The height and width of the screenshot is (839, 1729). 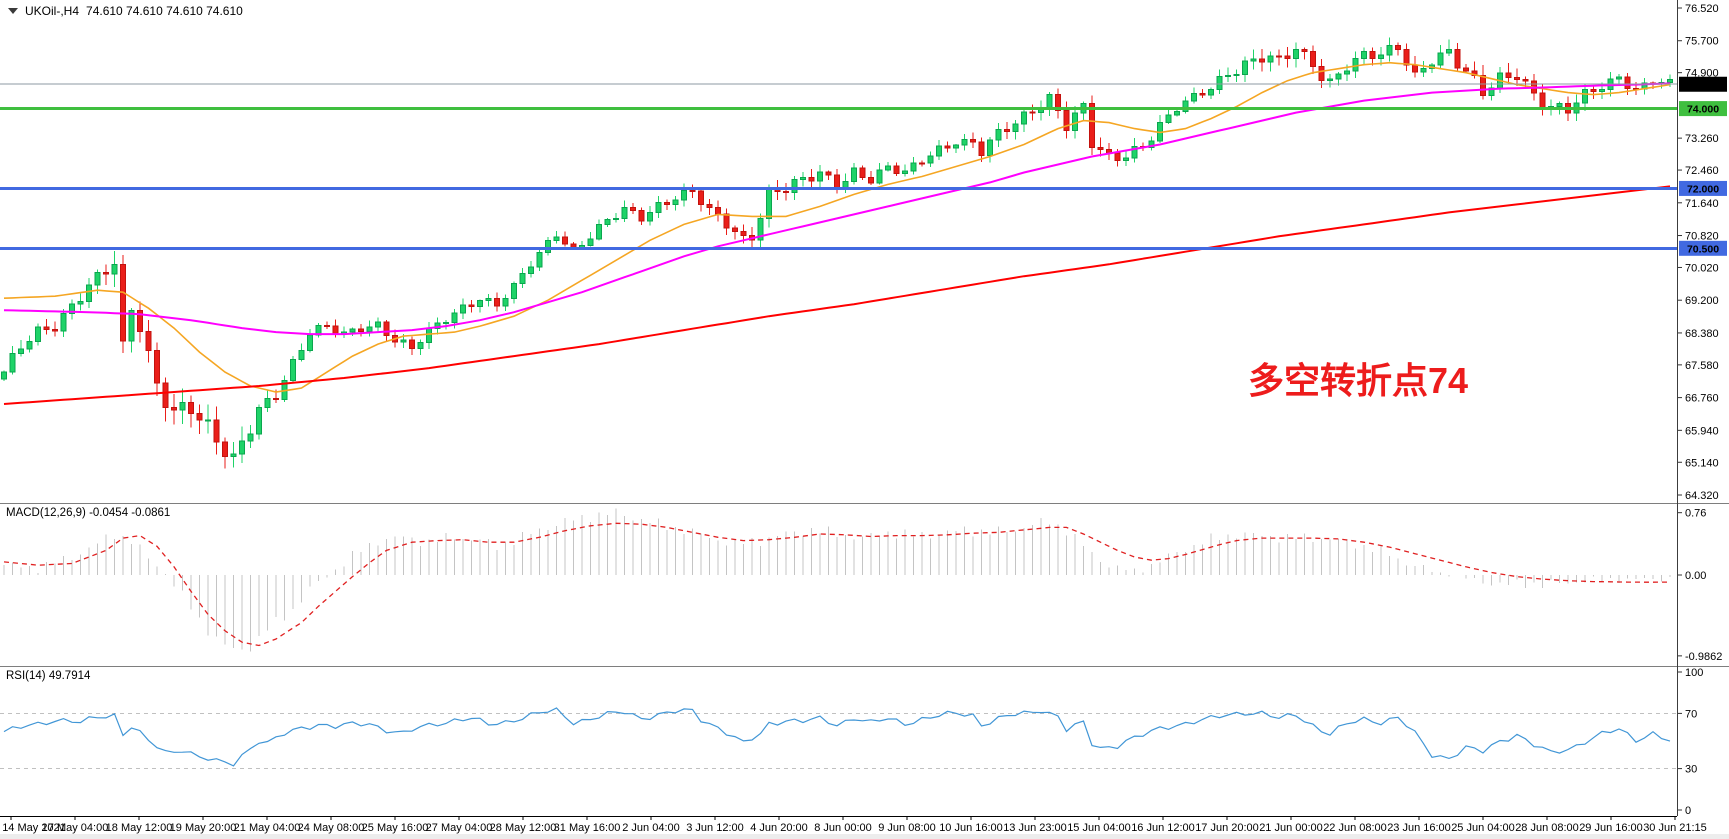 What do you see at coordinates (1702, 171) in the screenshot?
I see `svg-text: 72.460` at bounding box center [1702, 171].